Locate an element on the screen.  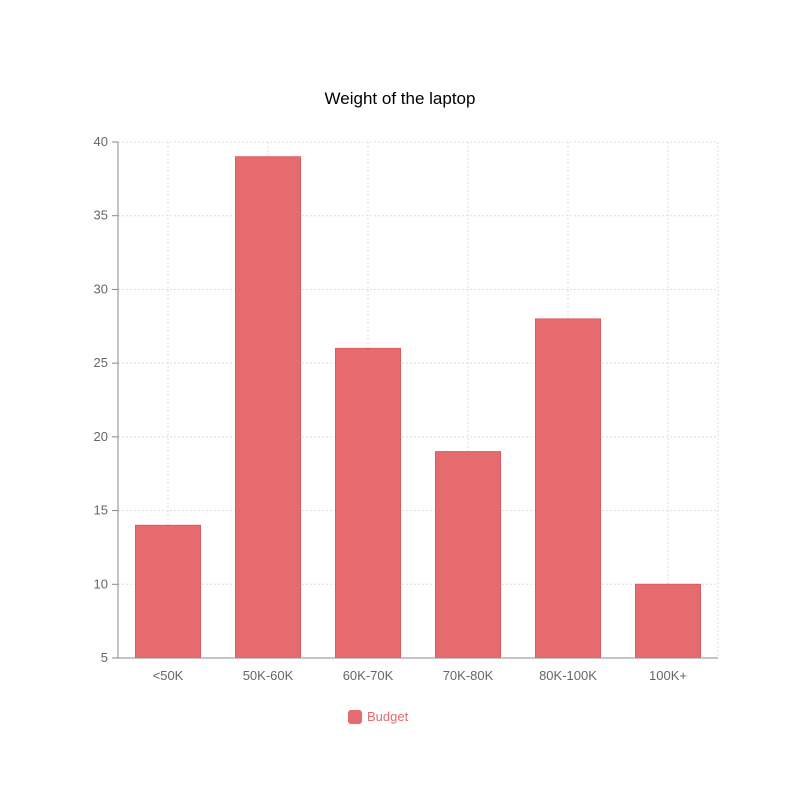
x-tick-label: 100K+ is located at coordinates (668, 675).